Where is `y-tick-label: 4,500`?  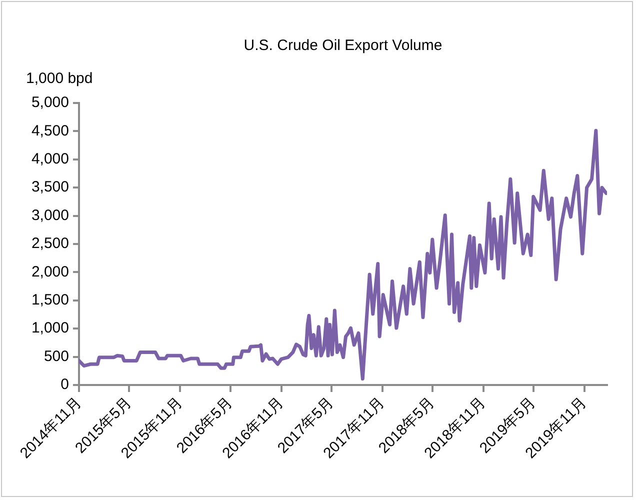 y-tick-label: 4,500 is located at coordinates (50, 131).